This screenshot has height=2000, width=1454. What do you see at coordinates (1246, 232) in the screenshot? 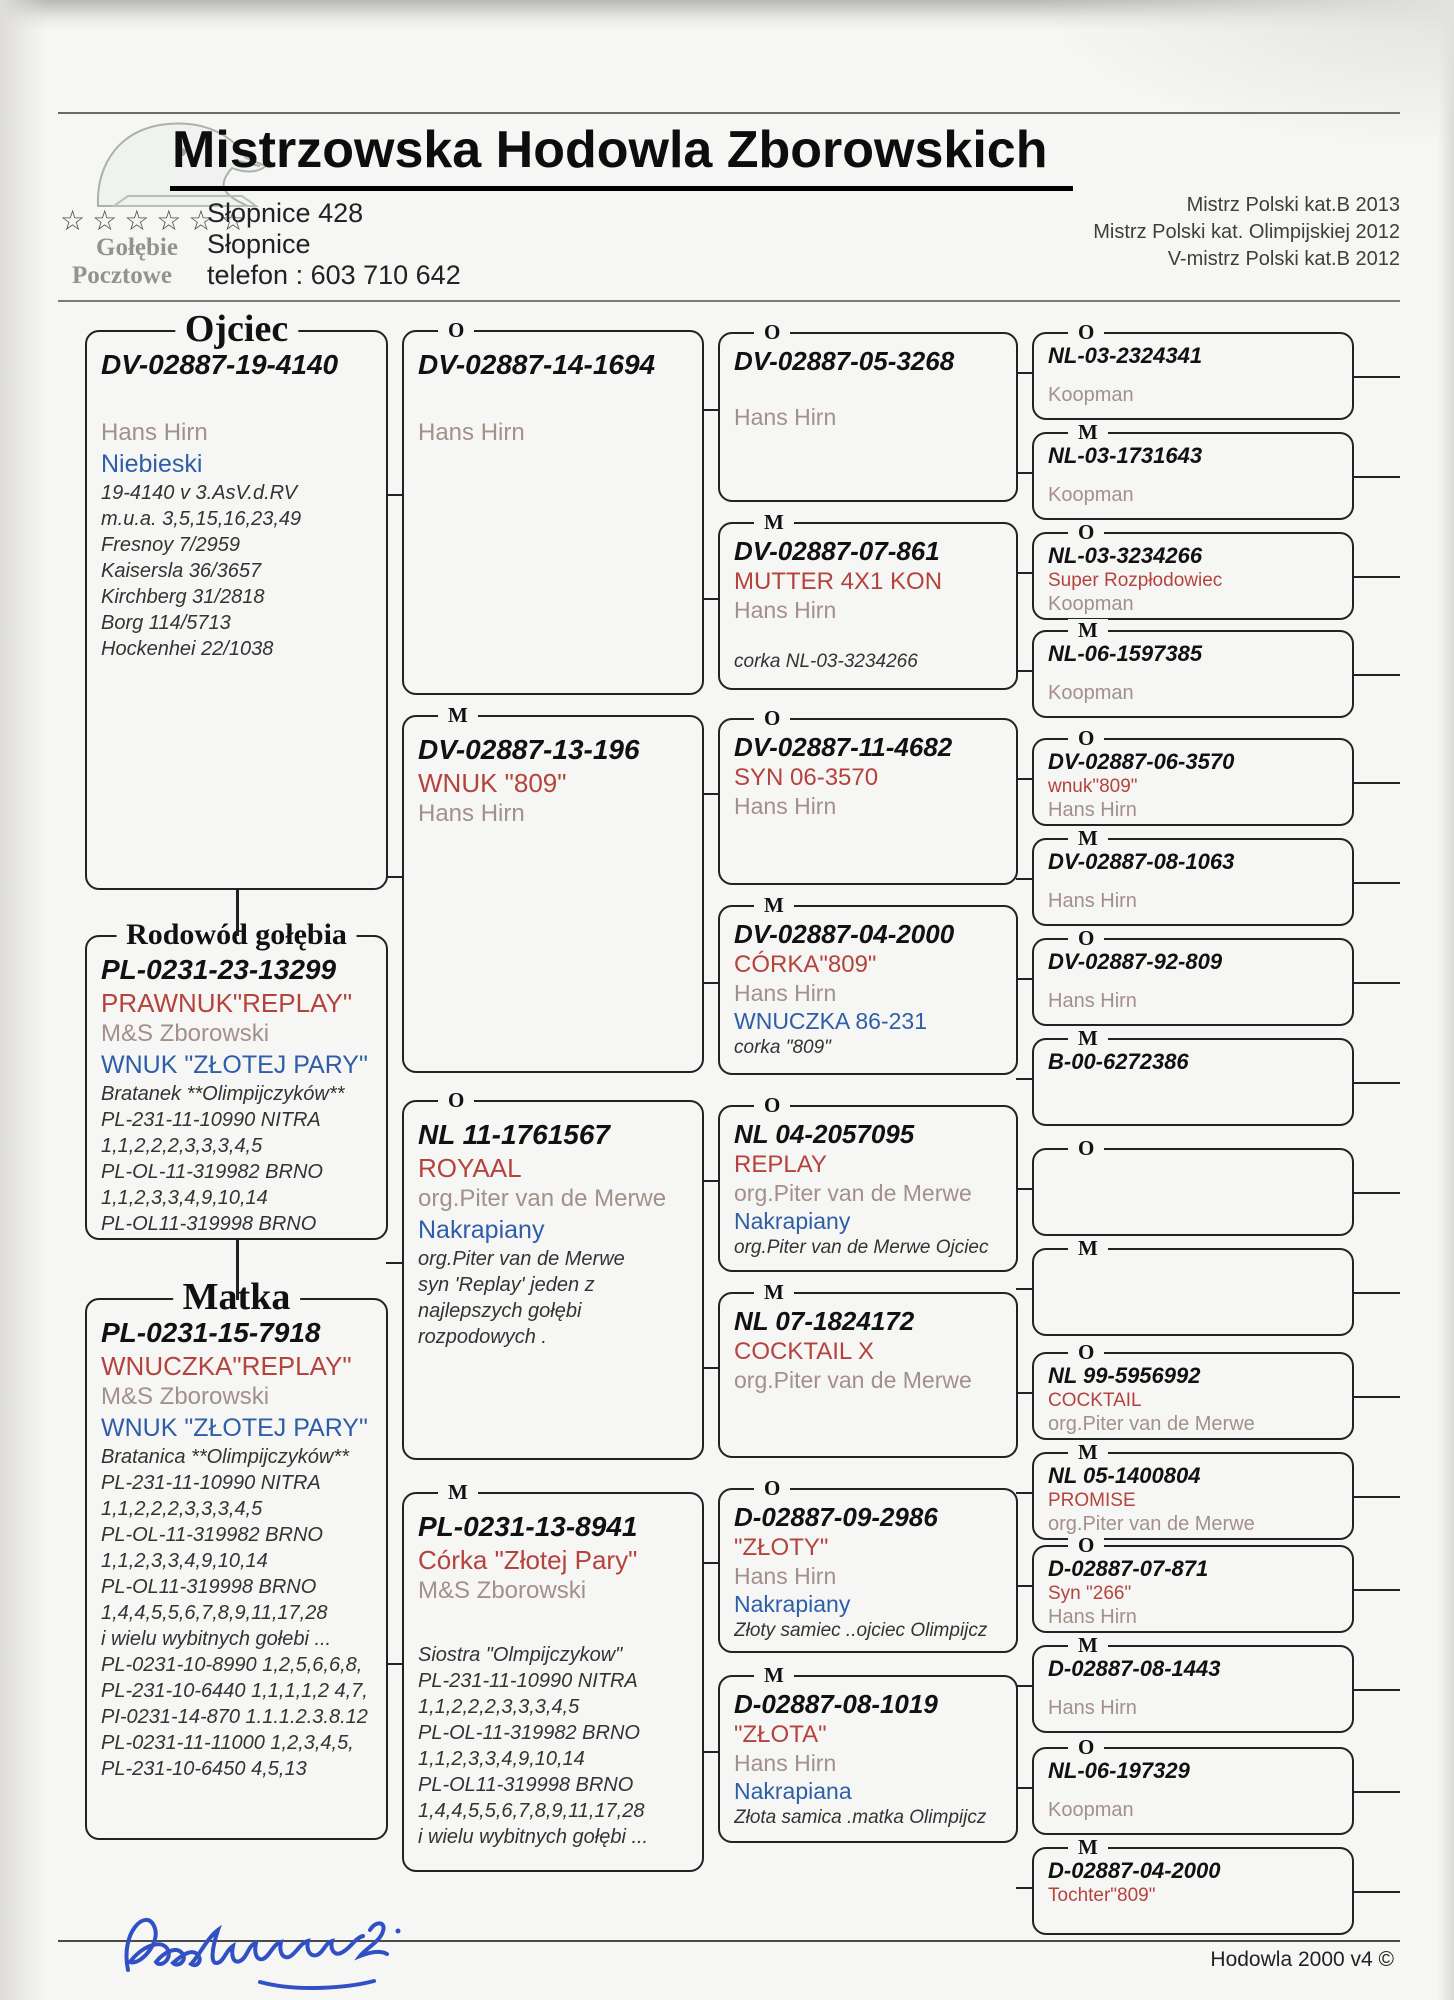
I see `achievement-item: Mistrz Polski kat. Olimpijskiej 2012` at bounding box center [1246, 232].